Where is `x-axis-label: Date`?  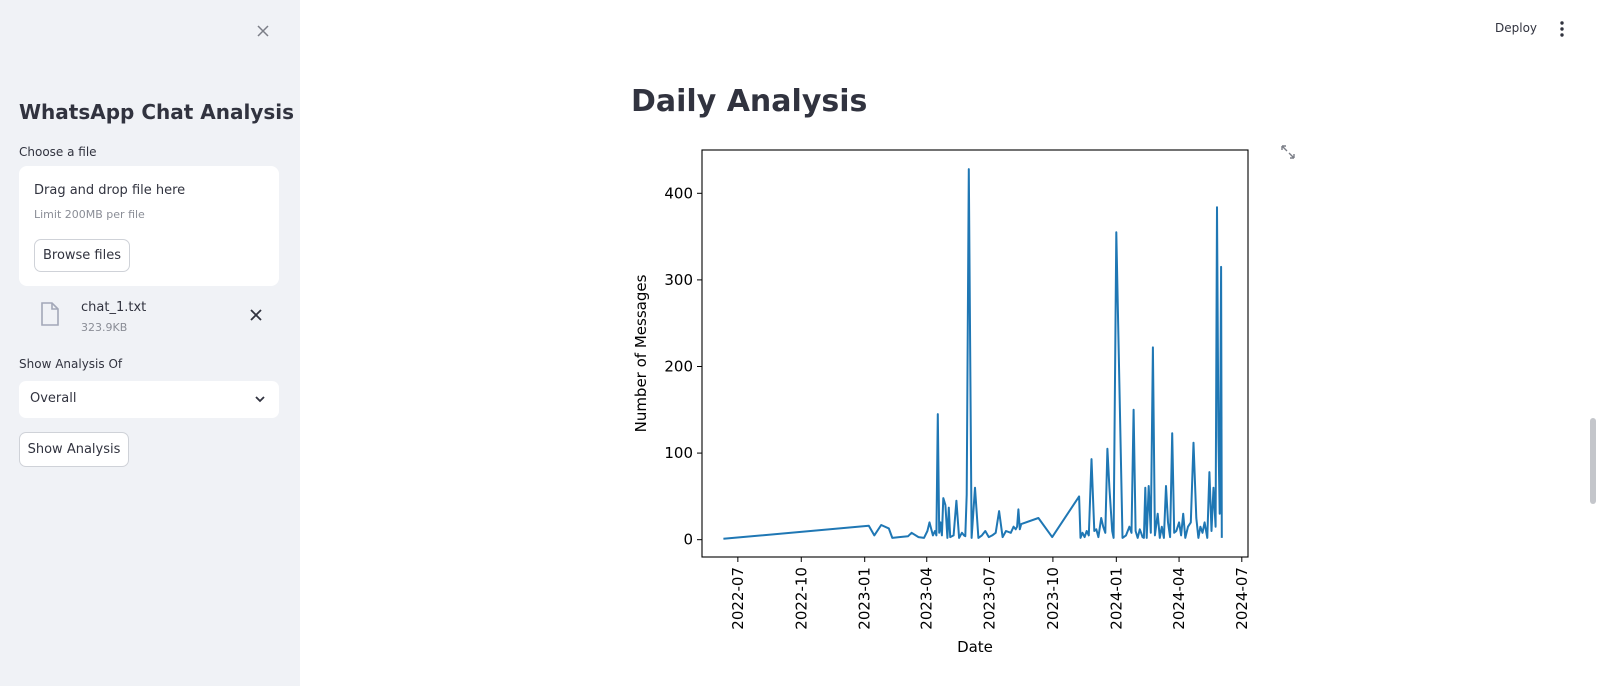 x-axis-label: Date is located at coordinates (975, 647).